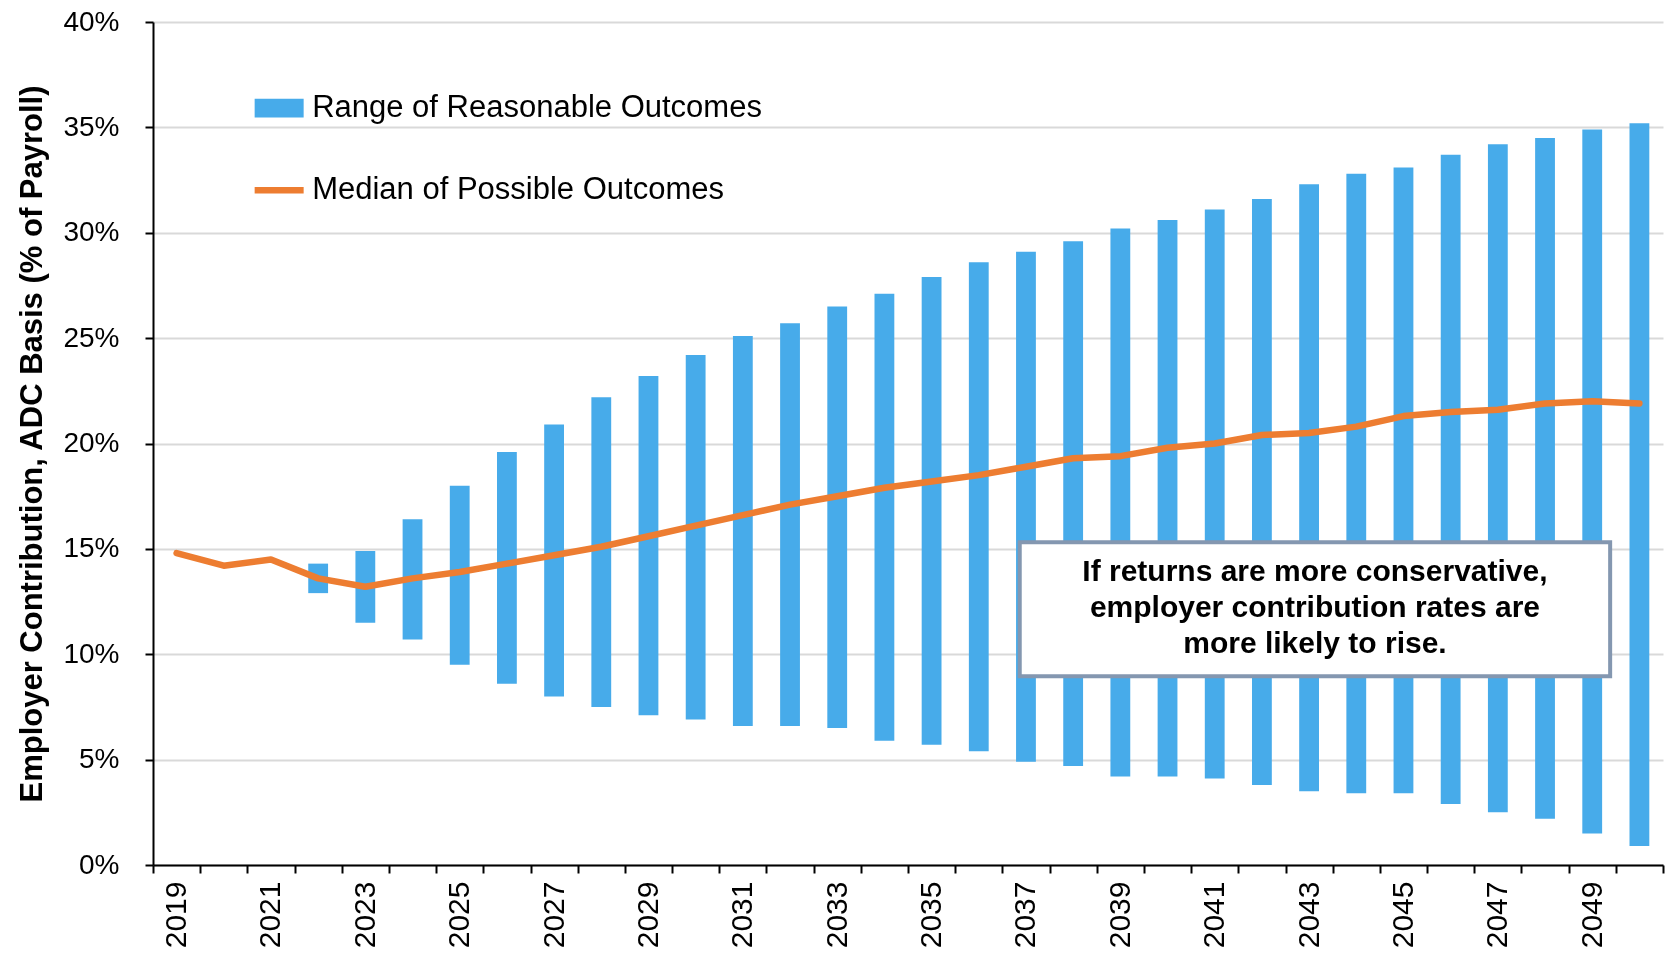  Describe the element at coordinates (1497, 915) in the screenshot. I see `x-tick-label: 2047` at that location.